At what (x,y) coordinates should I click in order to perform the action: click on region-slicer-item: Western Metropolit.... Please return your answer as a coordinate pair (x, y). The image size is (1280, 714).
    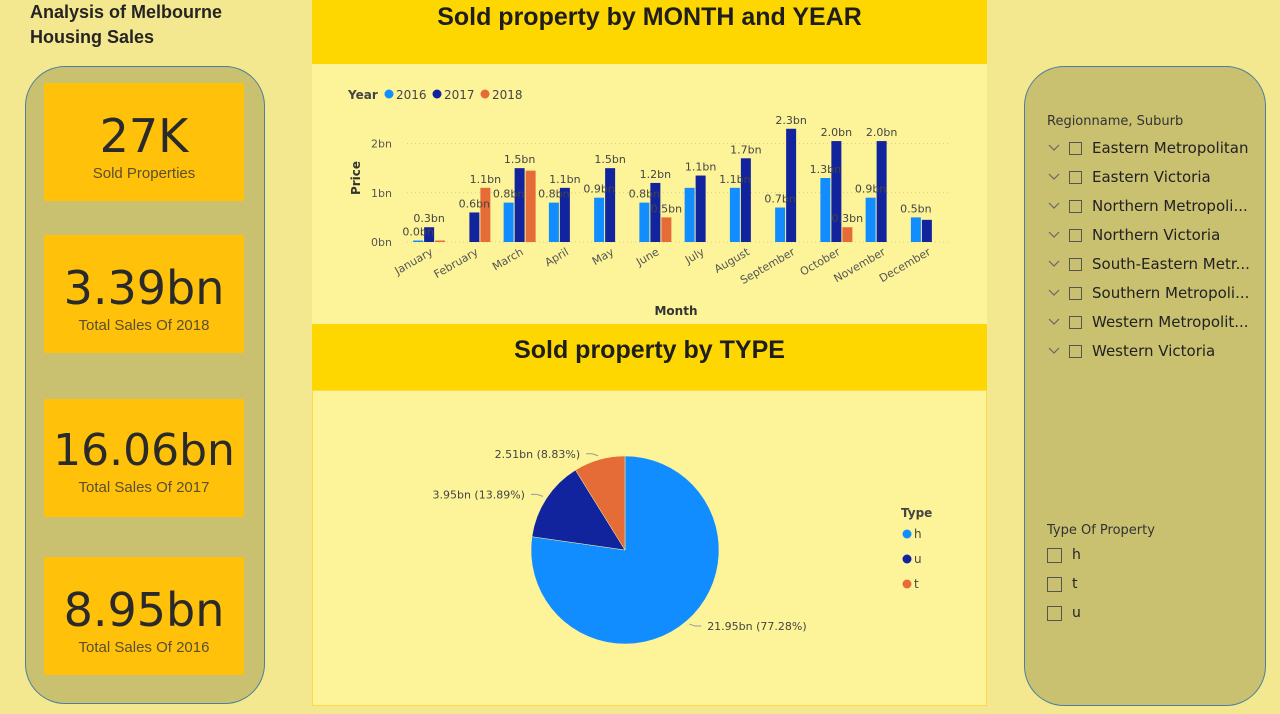
    Looking at the image, I should click on (1148, 322).